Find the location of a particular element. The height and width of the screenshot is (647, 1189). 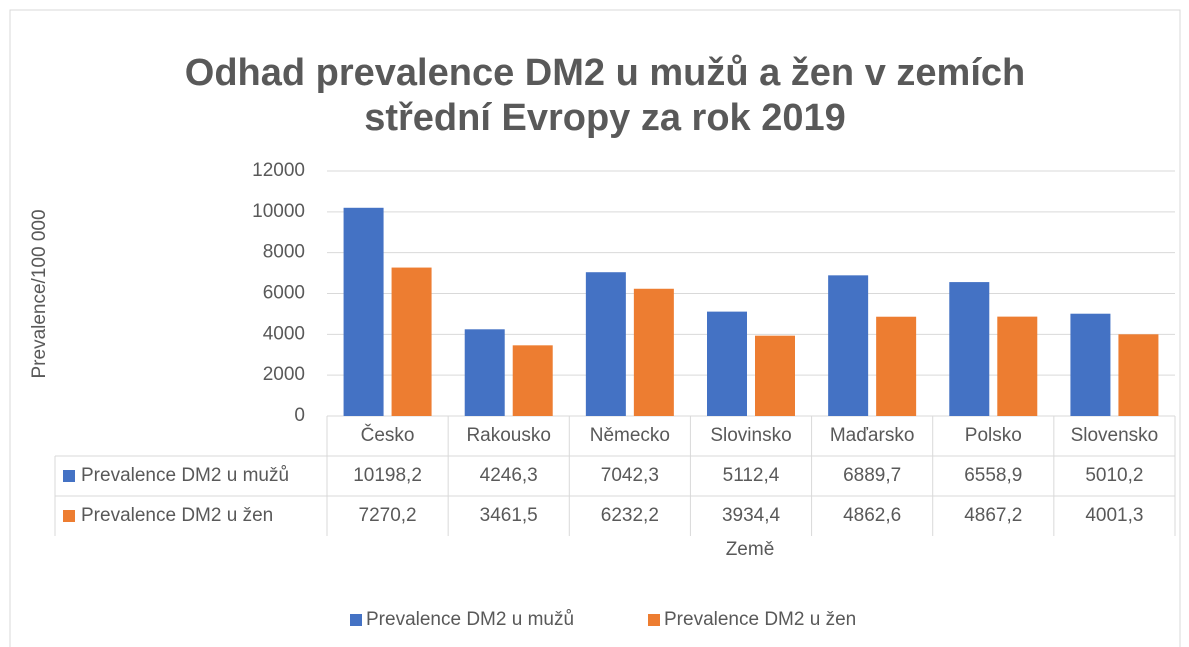

table-value: 6232,2 is located at coordinates (630, 515).